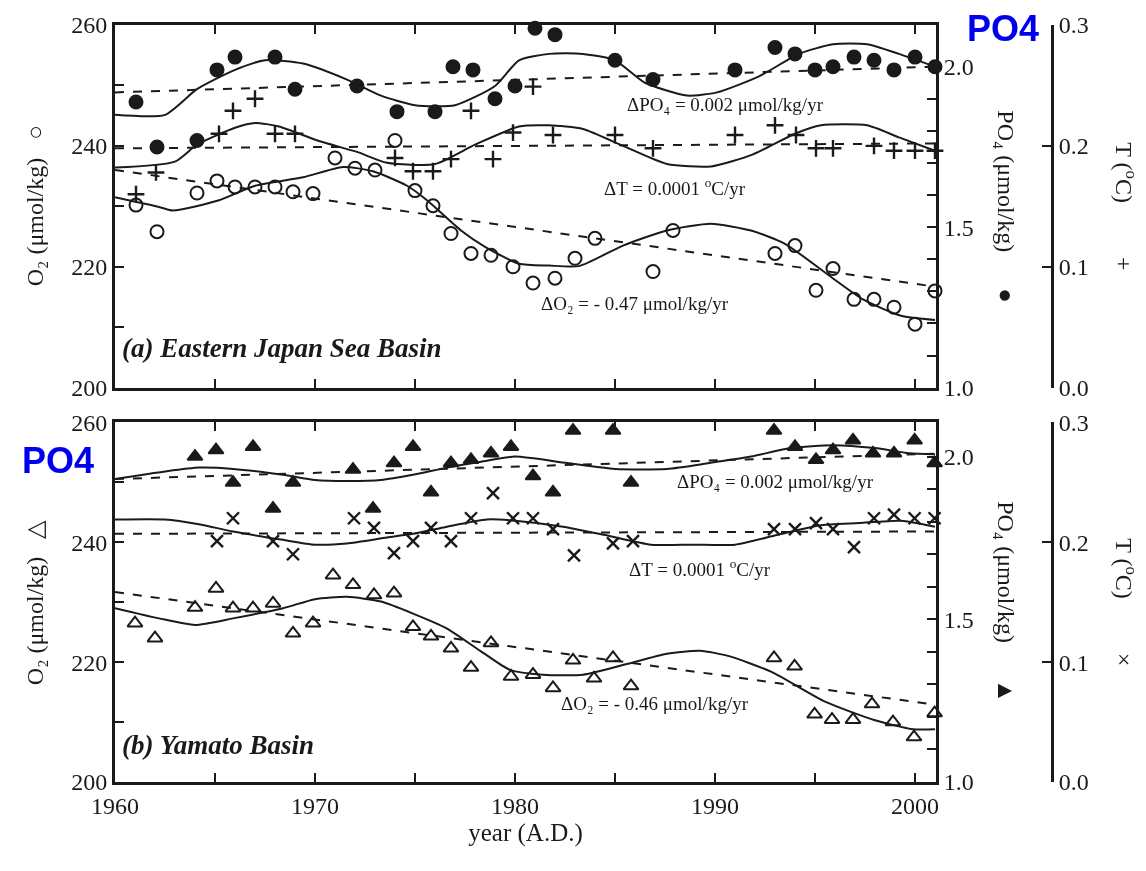  What do you see at coordinates (1006, 206) in the screenshot?
I see `y2-axis-title: PO₄ (μmol/kg) ●` at bounding box center [1006, 206].